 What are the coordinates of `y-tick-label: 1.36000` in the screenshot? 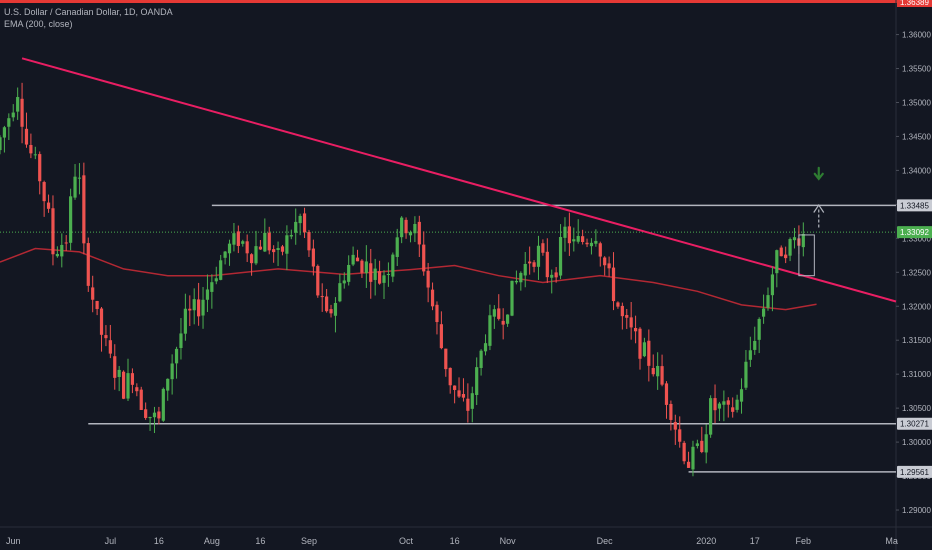 It's located at (916, 35).